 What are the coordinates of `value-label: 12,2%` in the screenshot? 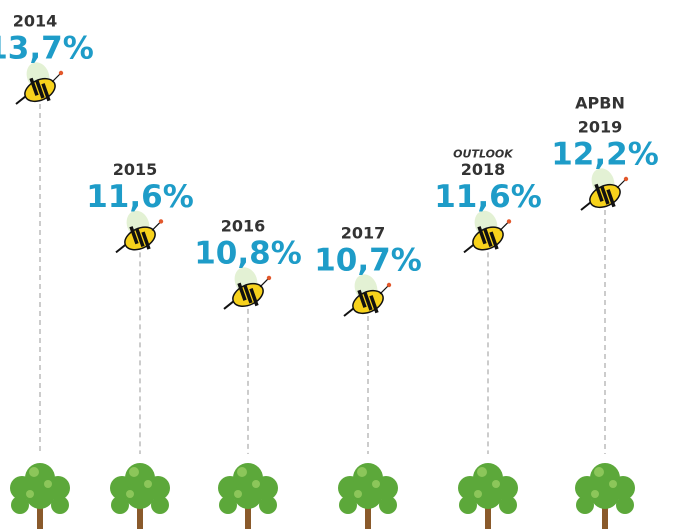 It's located at (605, 155).